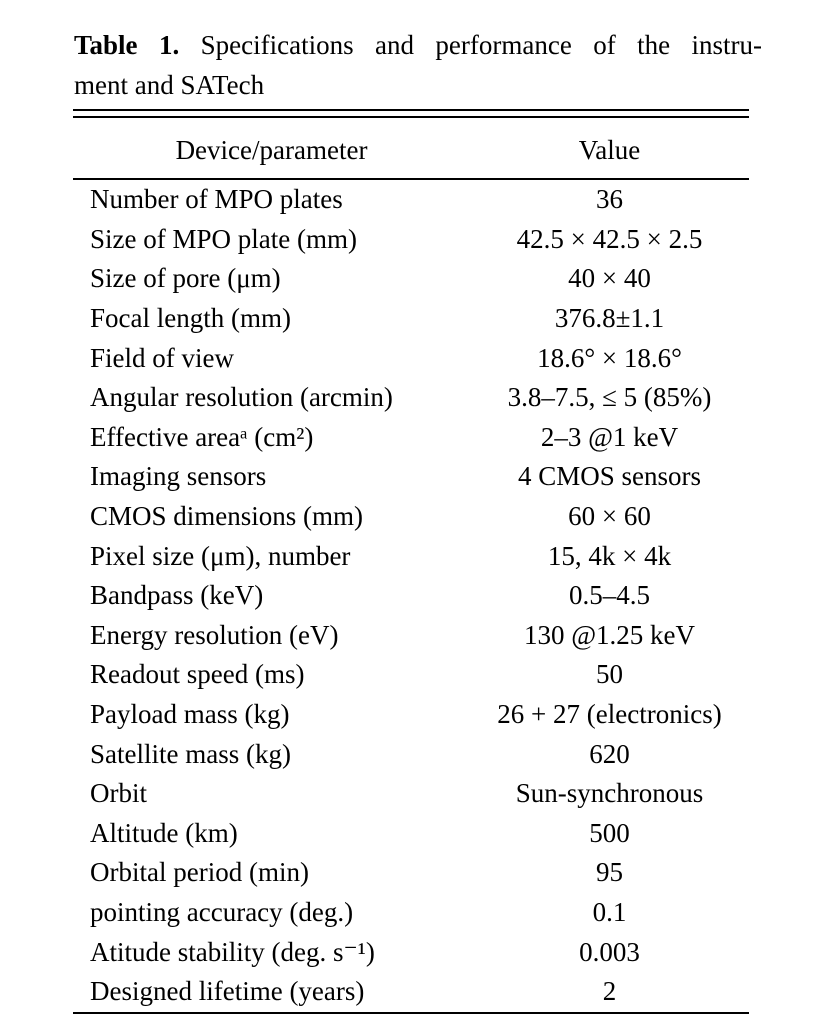 This screenshot has width=824, height=1028. I want to click on table-row: Readout speed (ms) 50, so click(411, 675).